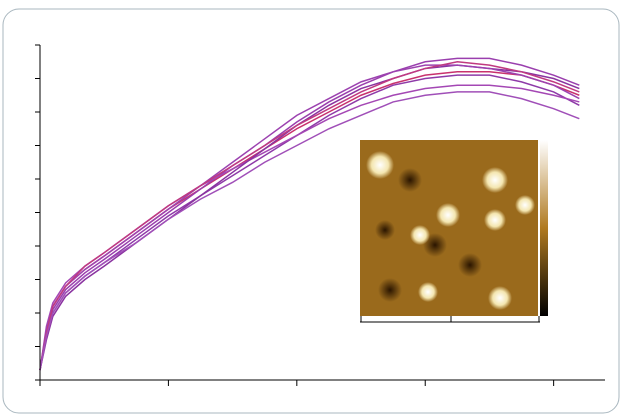 This screenshot has width=622, height=417. Describe the element at coordinates (454, 231) in the screenshot. I see `inset-image` at that location.